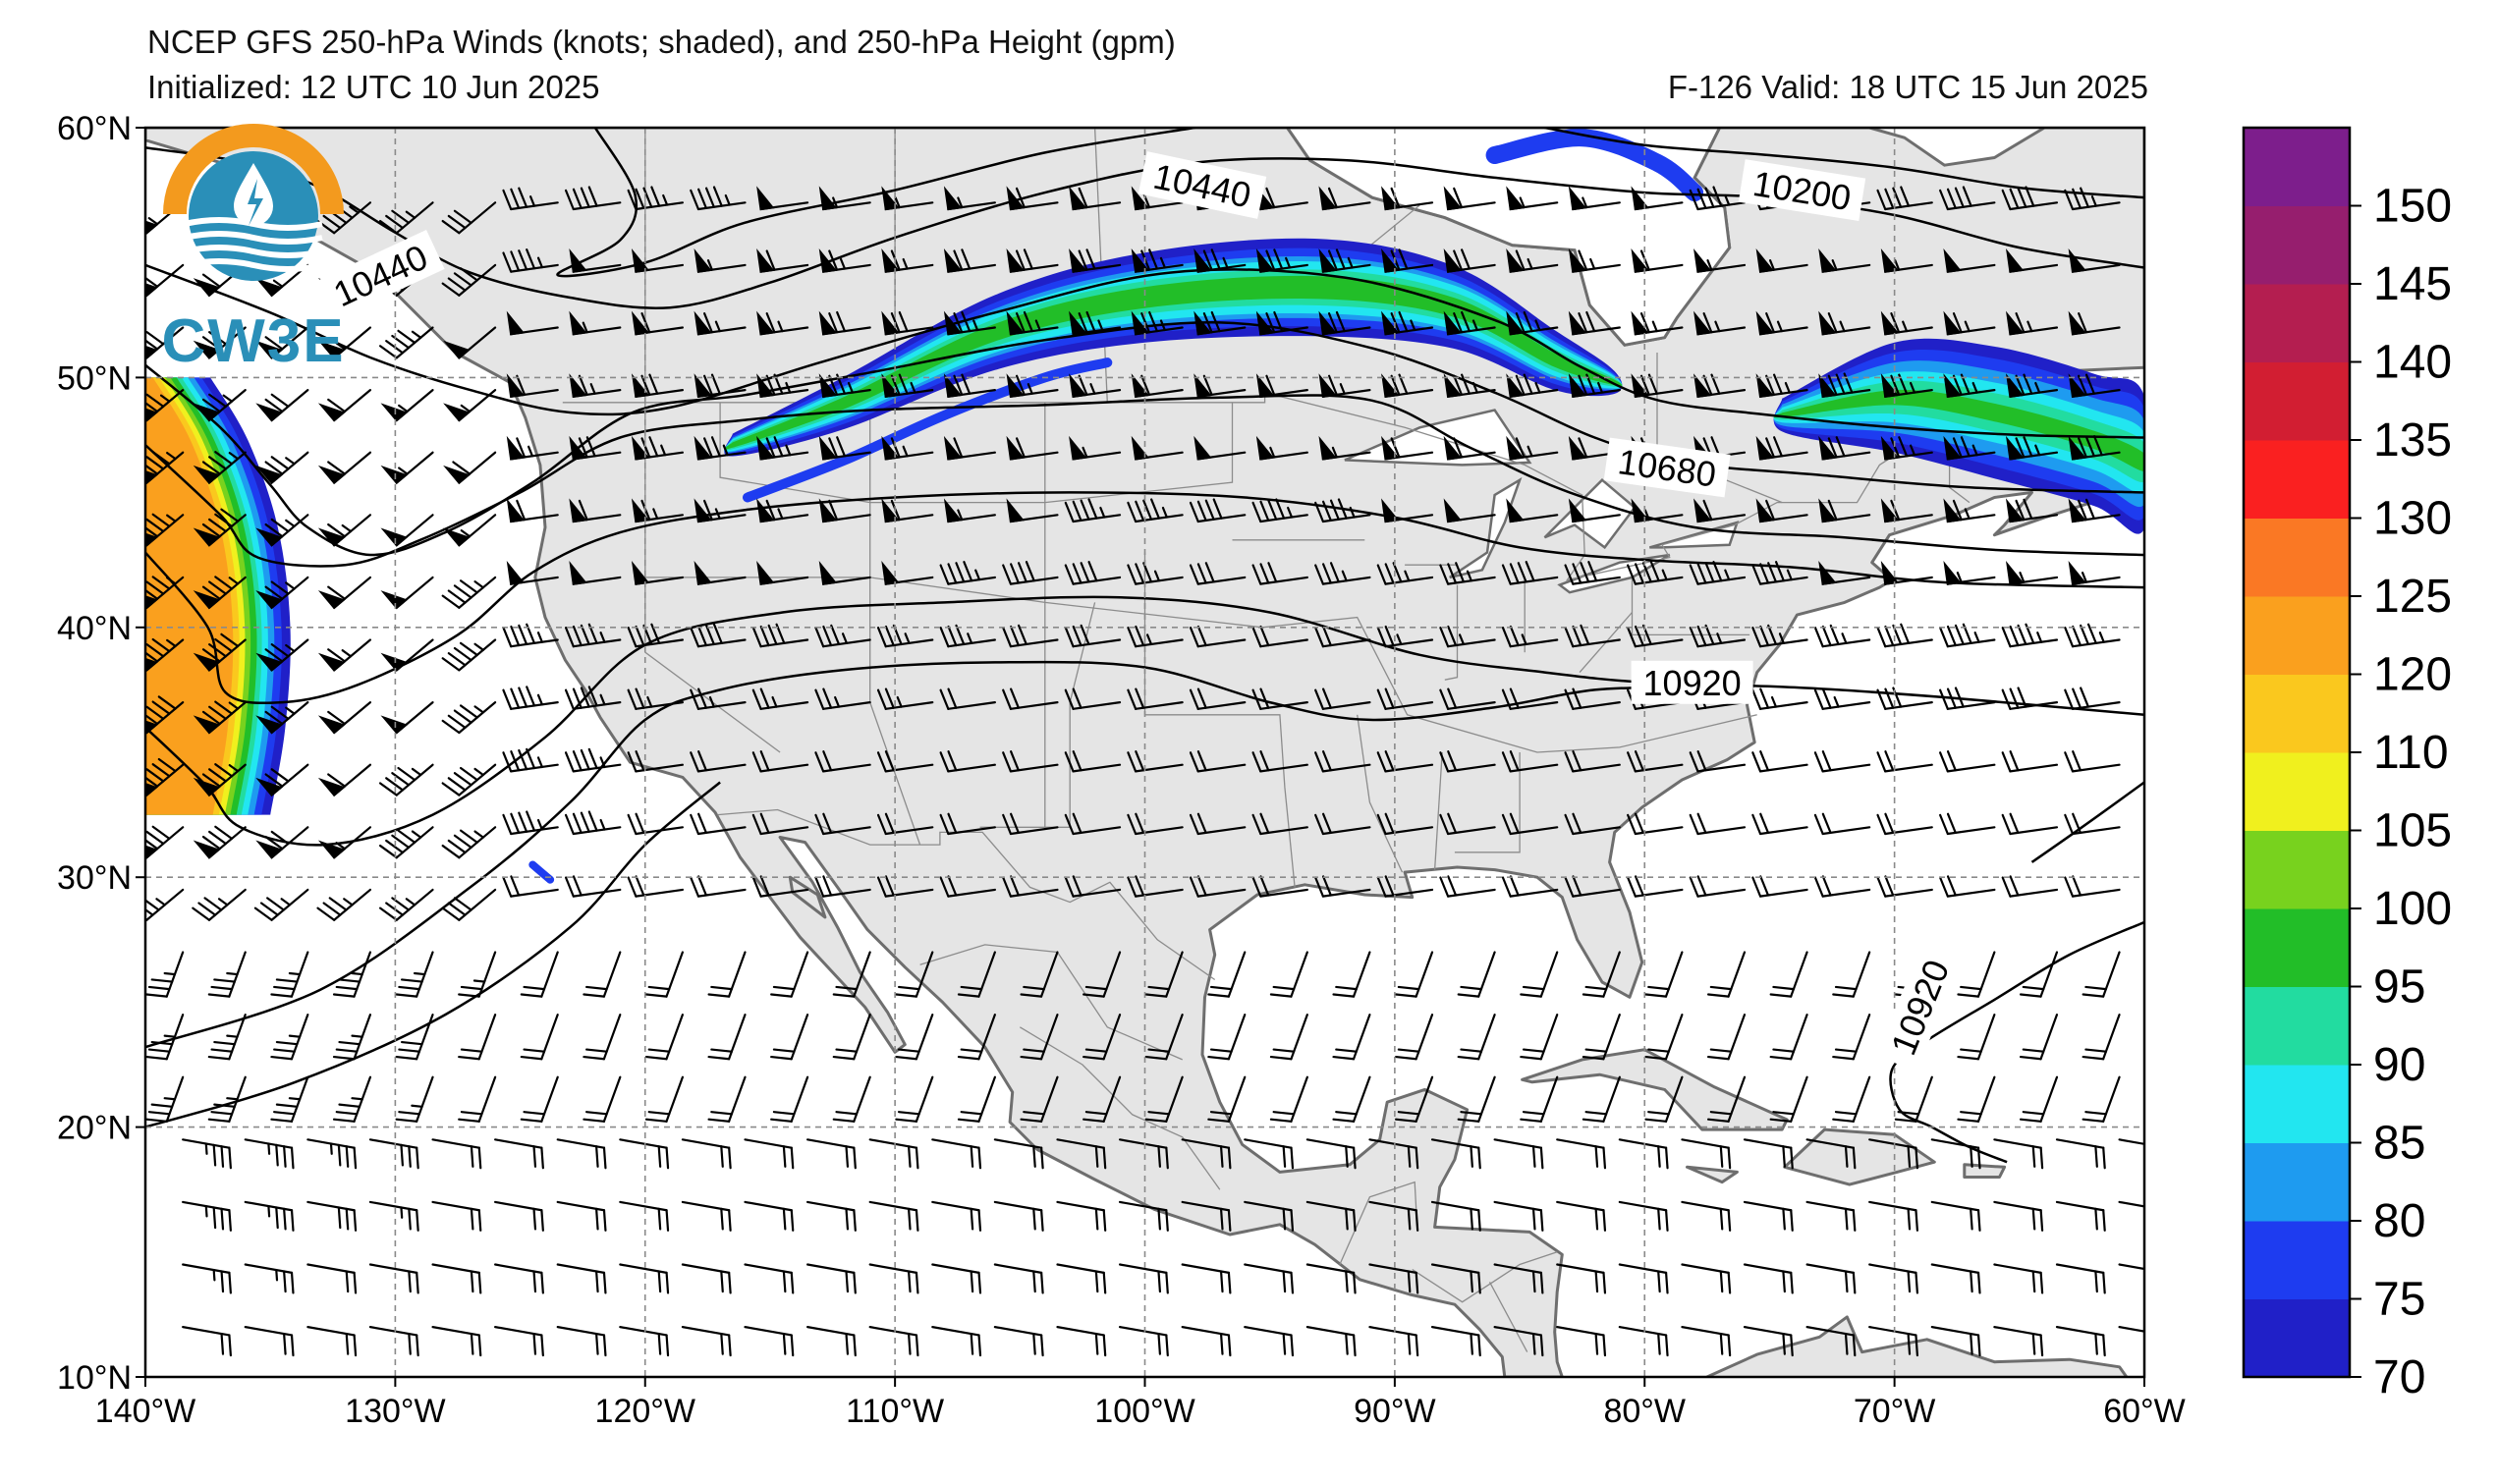  Describe the element at coordinates (1667, 467) in the screenshot. I see `contour-label: 10680` at that location.